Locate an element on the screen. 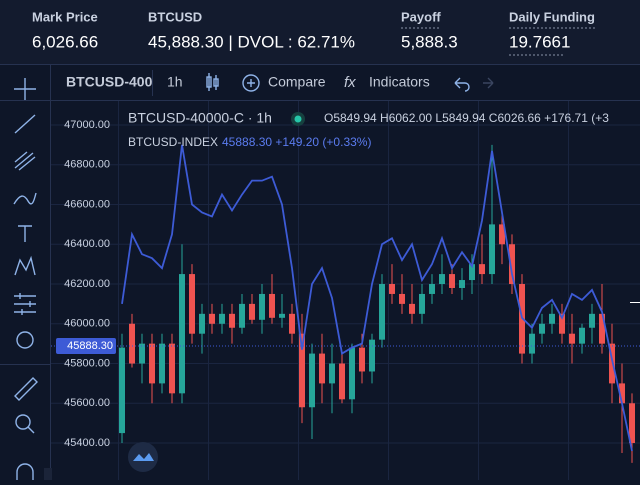  ruler-tool is located at coordinates (26, 389).